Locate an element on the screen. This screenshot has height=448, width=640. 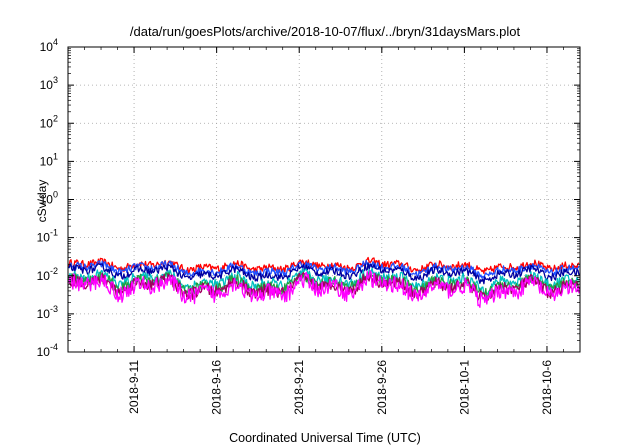
y-tick-label: 10⁴ is located at coordinates (49, 45).